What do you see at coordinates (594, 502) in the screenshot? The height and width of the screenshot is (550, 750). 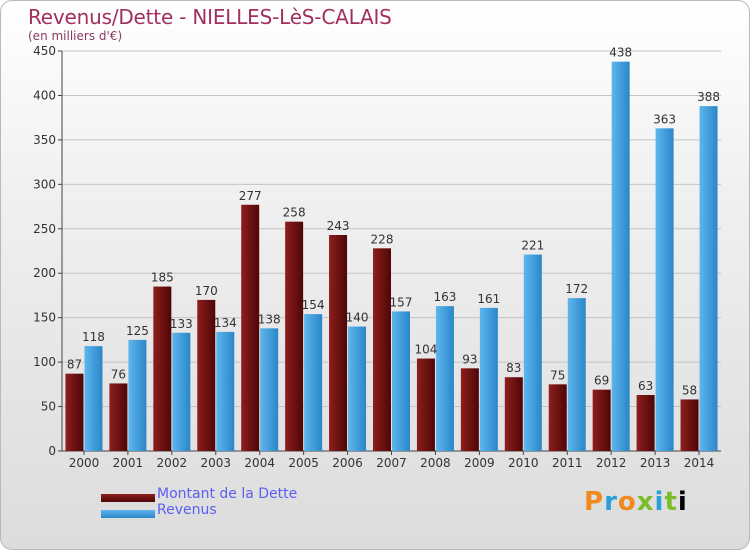 I see `logo-letter: P` at bounding box center [594, 502].